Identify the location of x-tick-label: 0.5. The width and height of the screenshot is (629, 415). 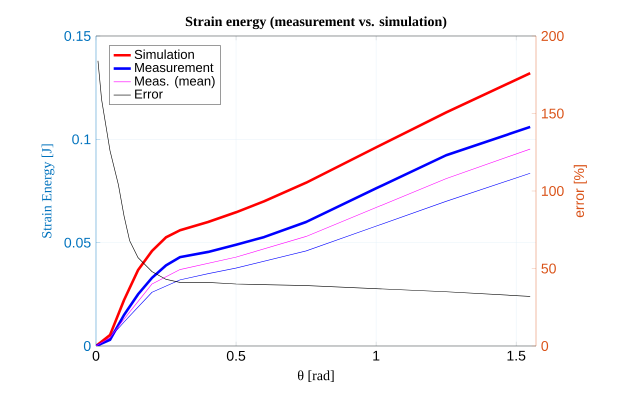
(236, 355).